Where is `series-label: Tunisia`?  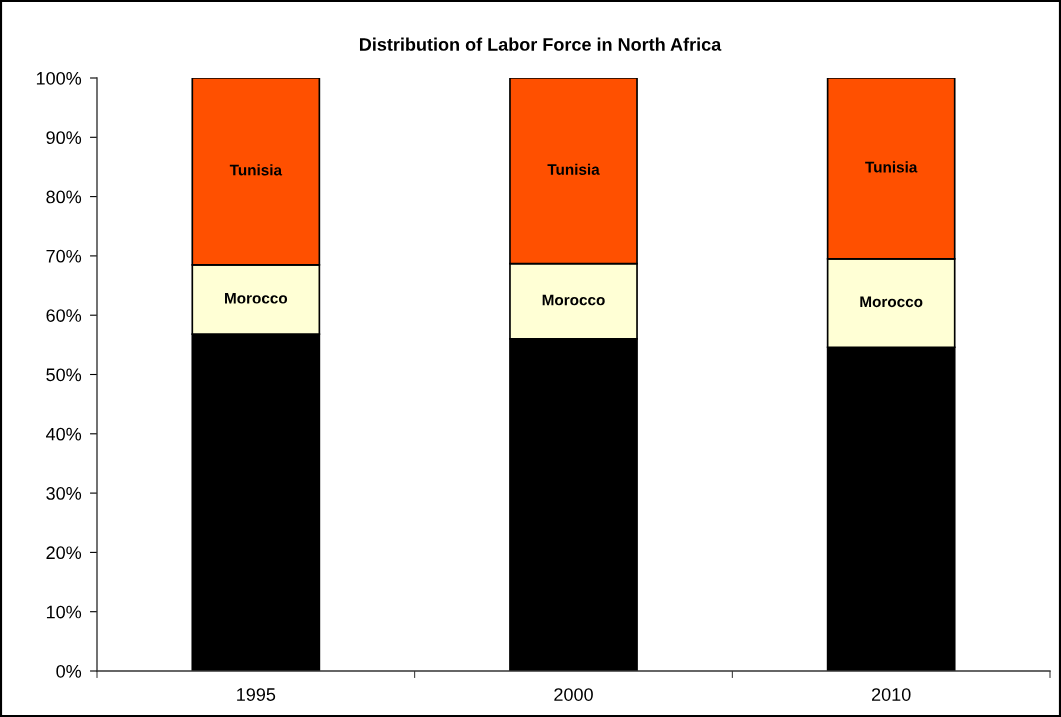 series-label: Tunisia is located at coordinates (573, 169).